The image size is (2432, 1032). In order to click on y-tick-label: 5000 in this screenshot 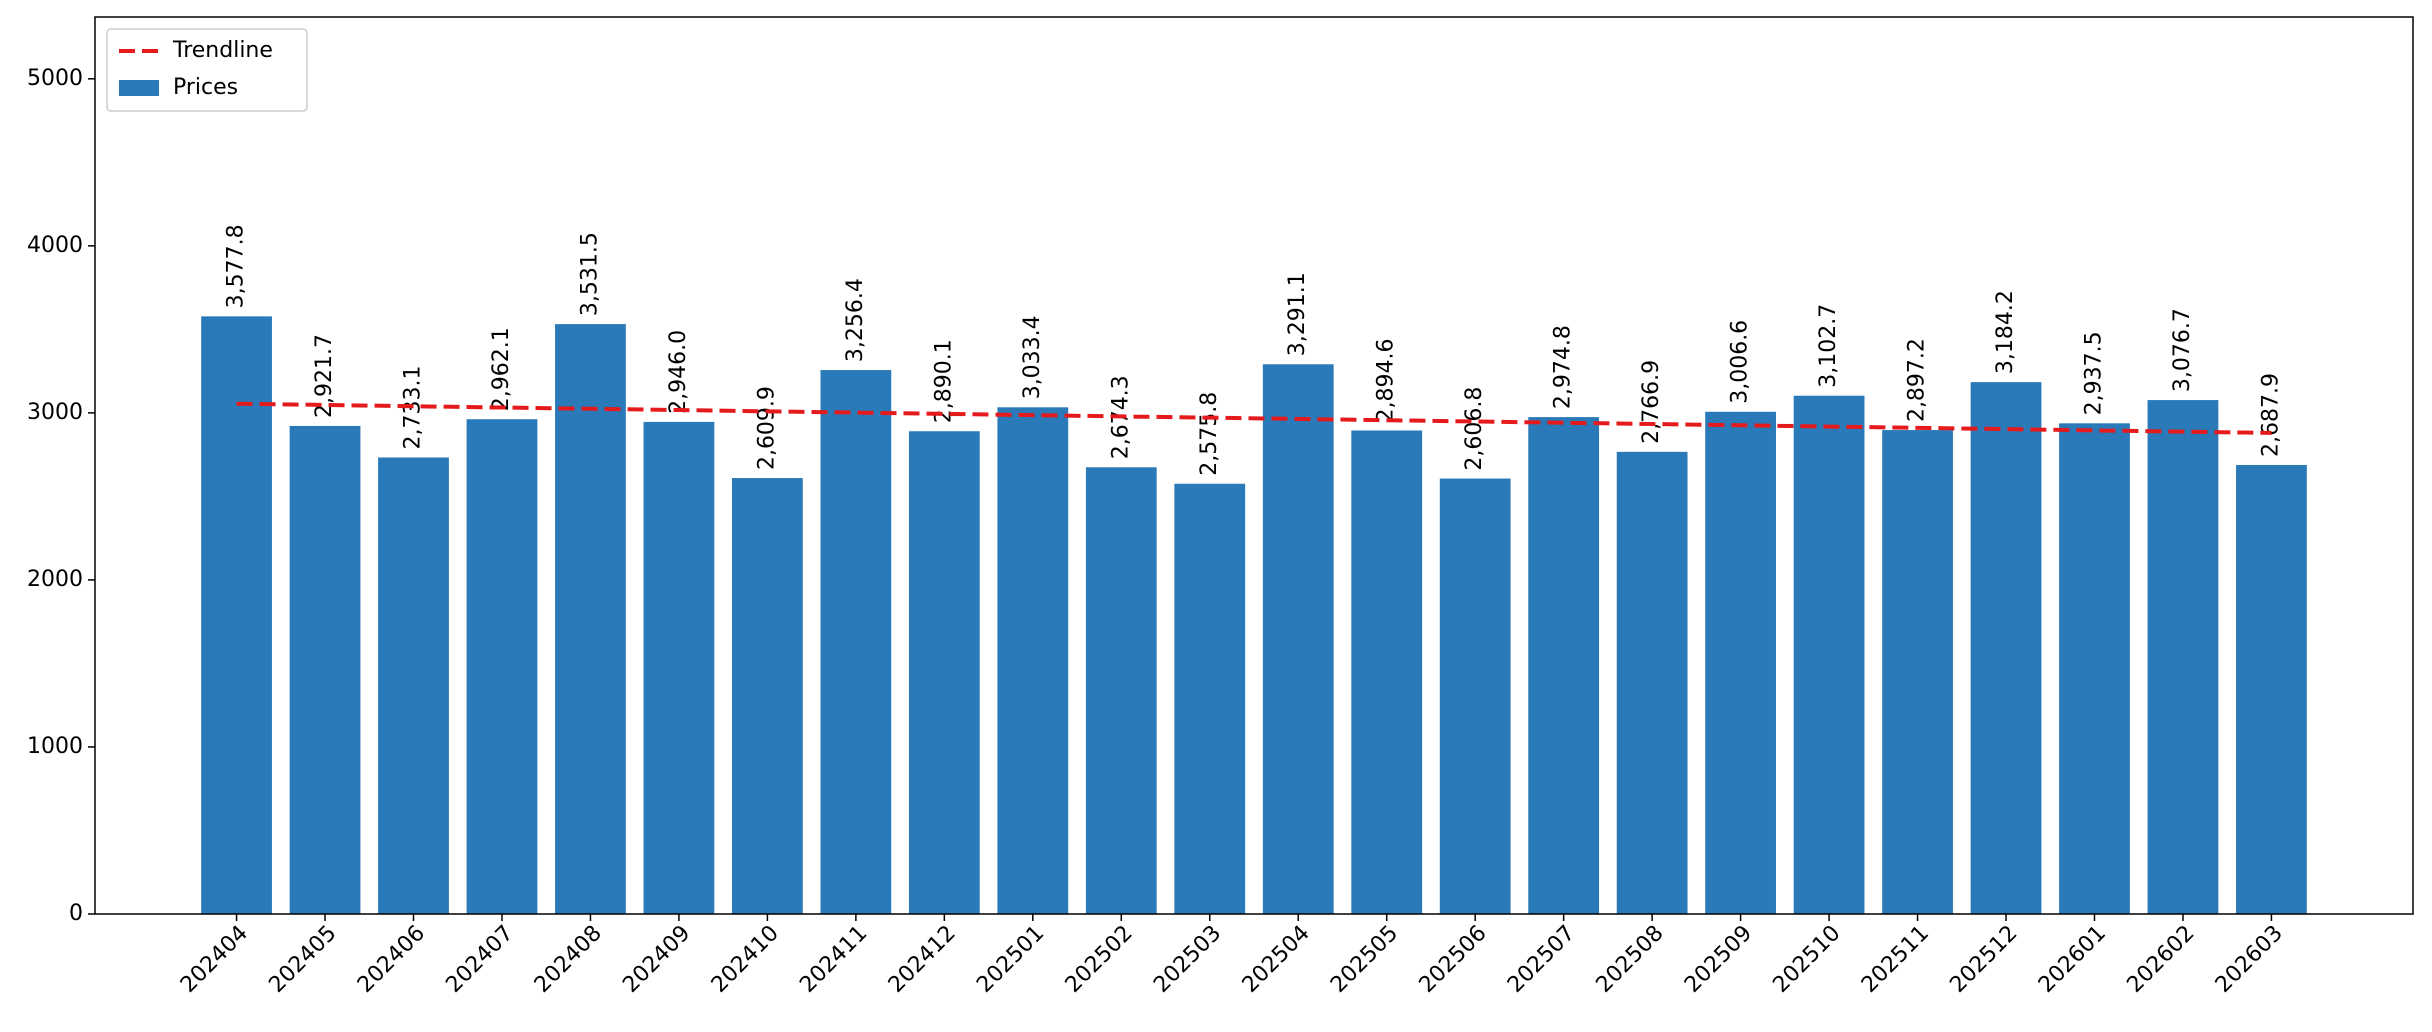, I will do `click(55, 78)`.